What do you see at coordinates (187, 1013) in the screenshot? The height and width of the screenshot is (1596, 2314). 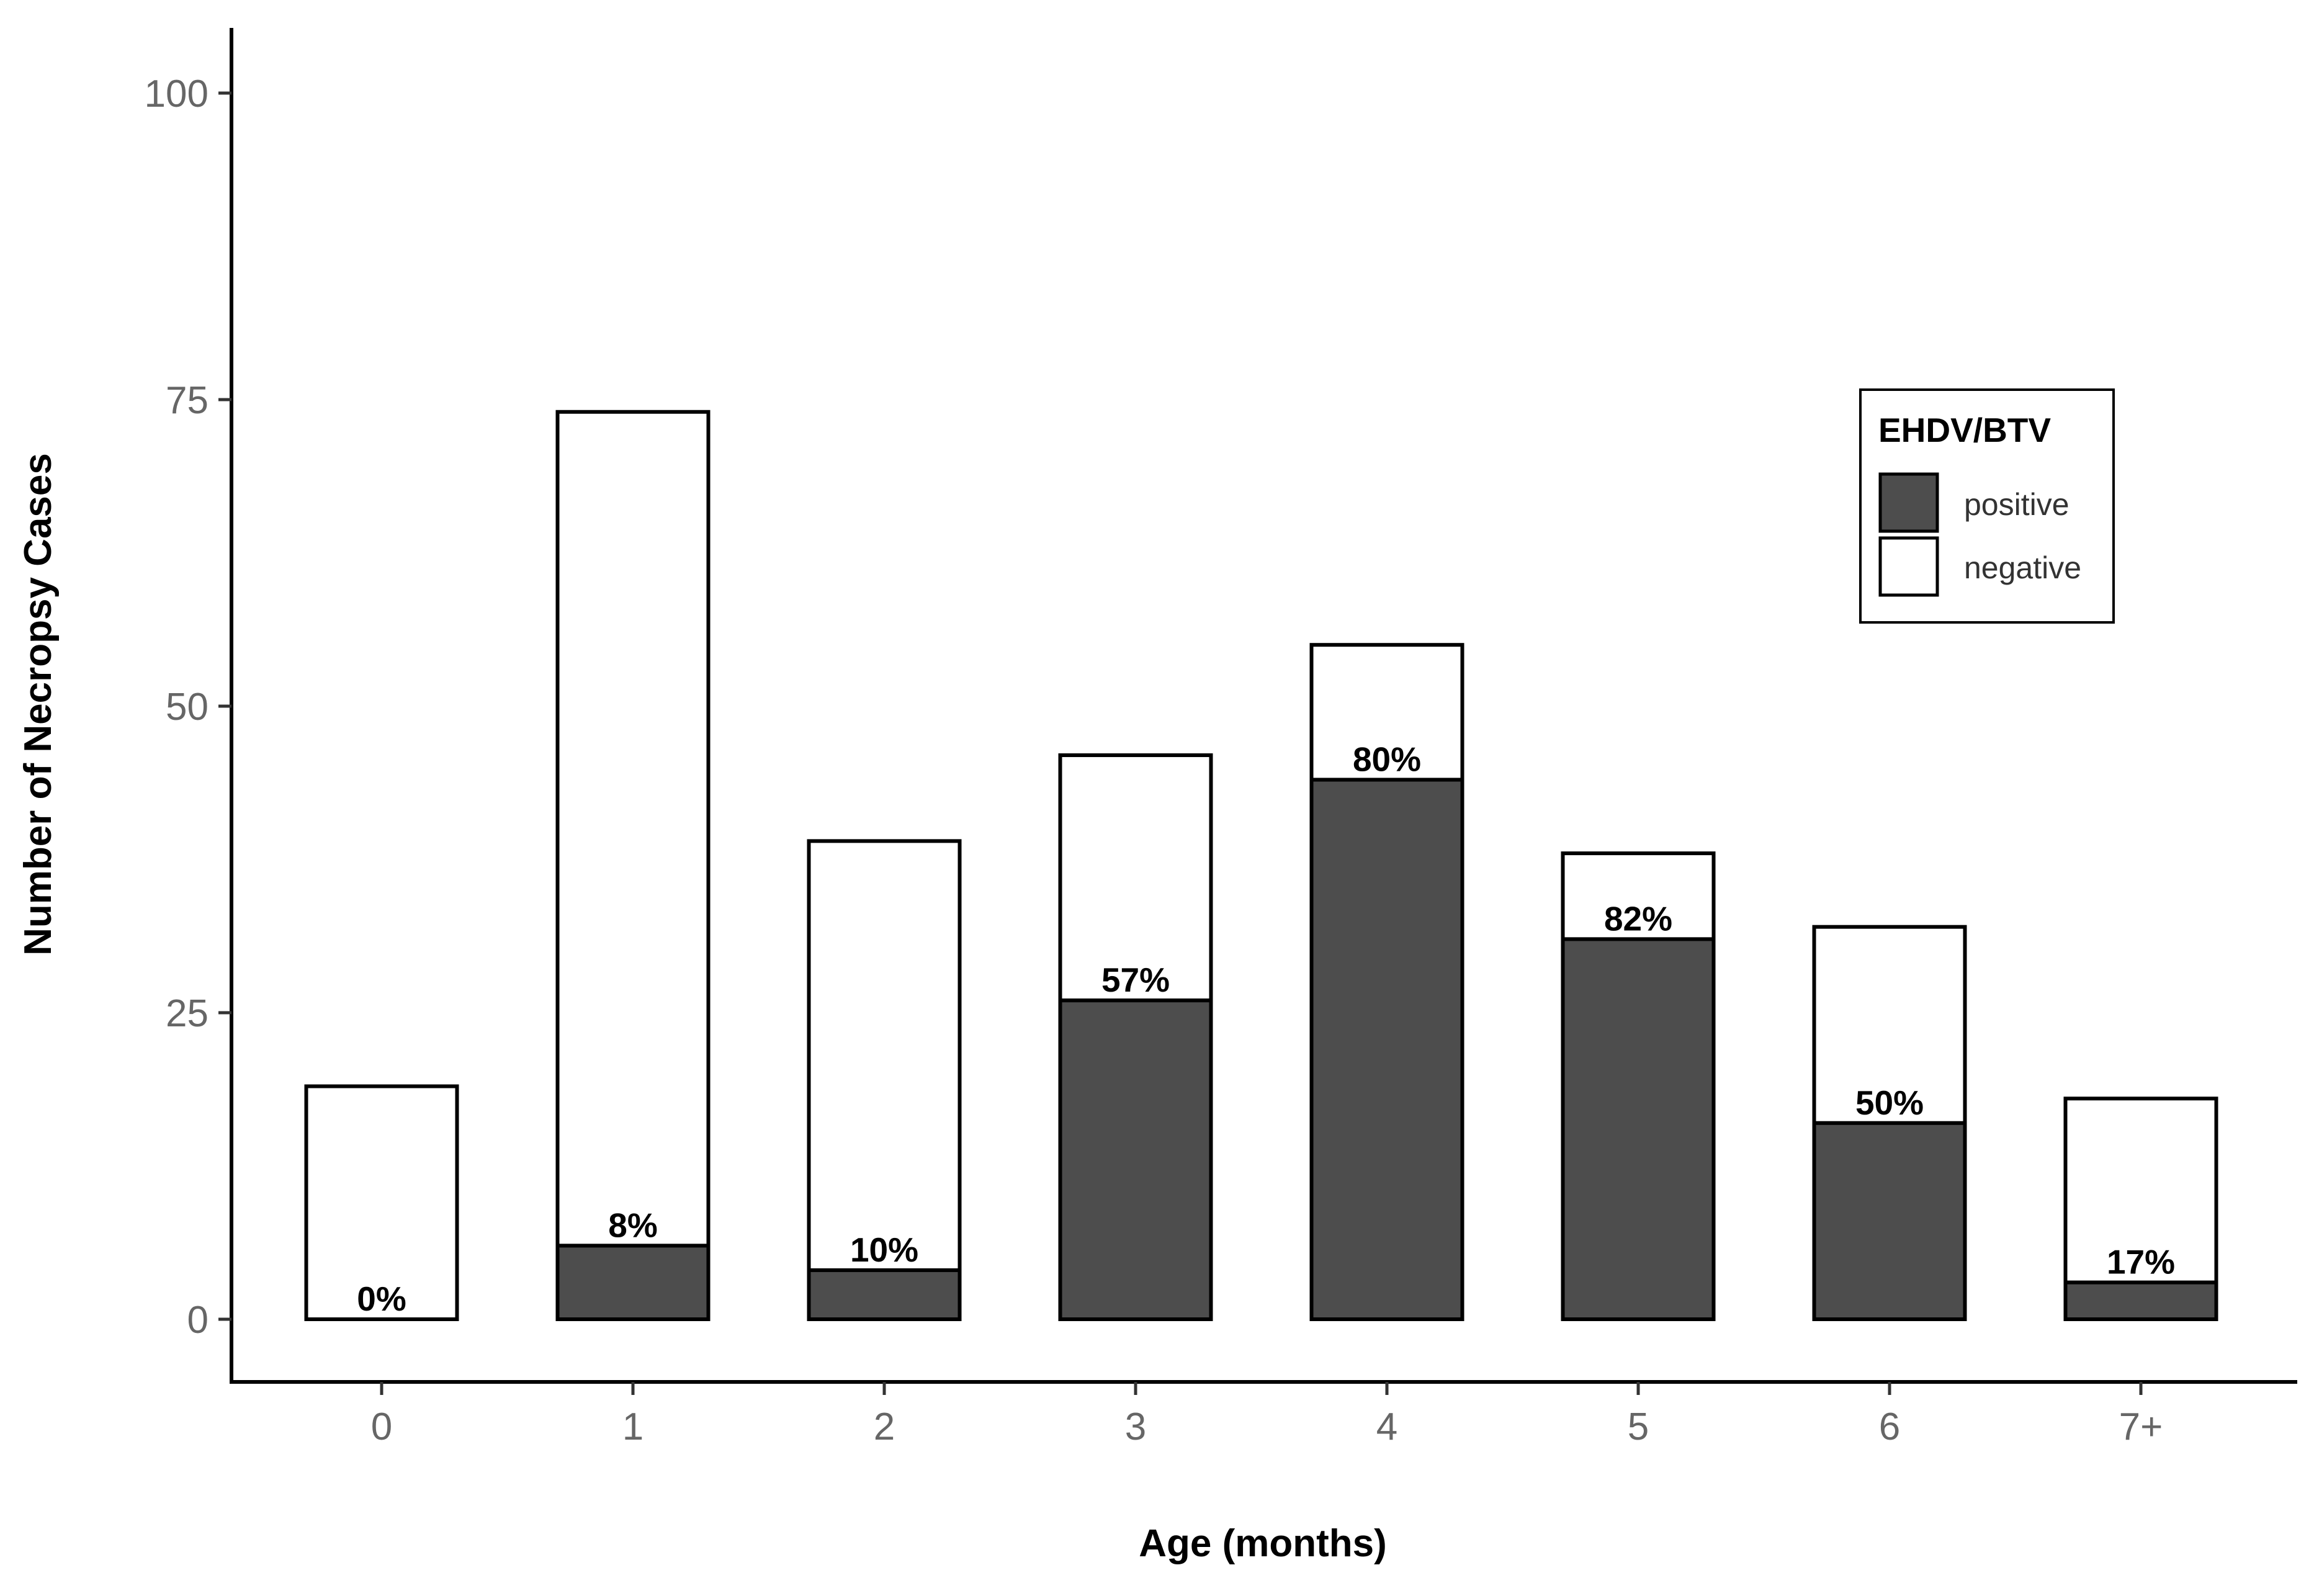 I see `y-tick-label-25: 25` at bounding box center [187, 1013].